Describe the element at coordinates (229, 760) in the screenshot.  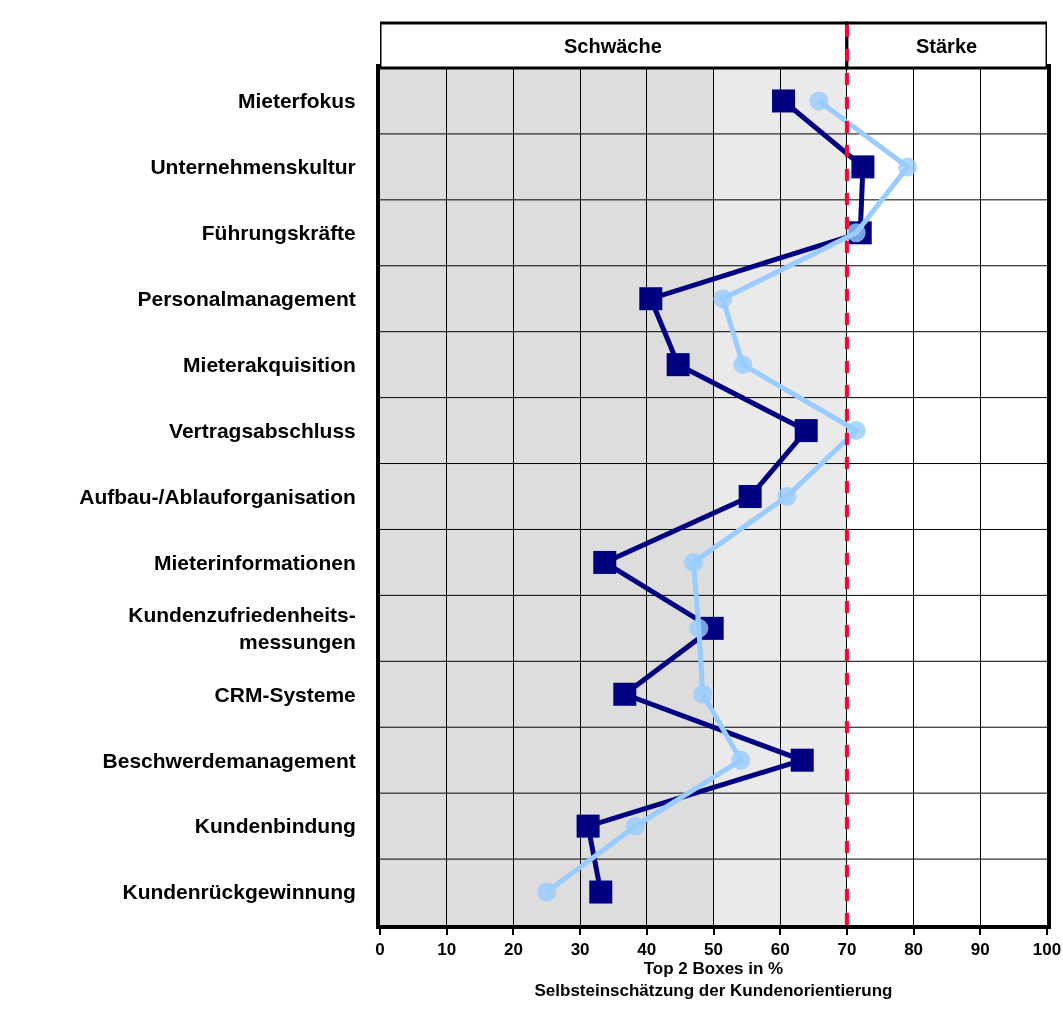
I see `y-tick-label: Beschwerdemanagement` at that location.